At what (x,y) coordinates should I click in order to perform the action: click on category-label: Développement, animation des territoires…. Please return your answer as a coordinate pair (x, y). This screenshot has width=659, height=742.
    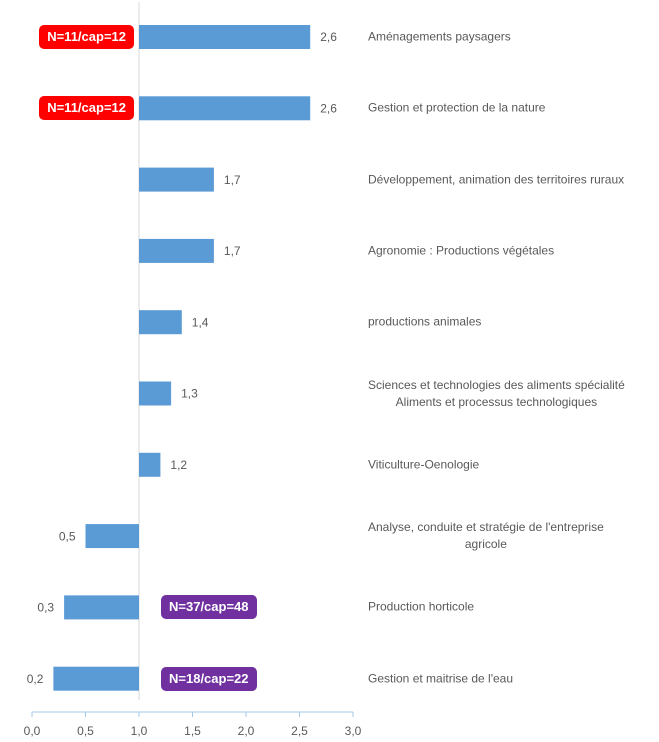
    Looking at the image, I should click on (496, 179).